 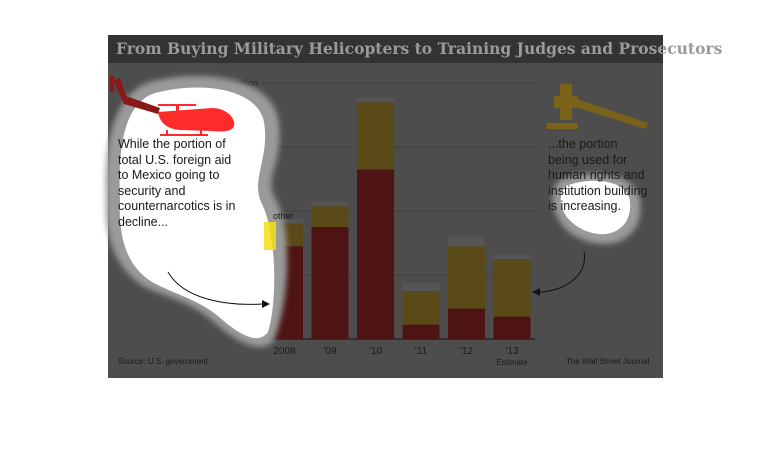 What do you see at coordinates (421, 351) in the screenshot?
I see `x-tick-label: '11` at bounding box center [421, 351].